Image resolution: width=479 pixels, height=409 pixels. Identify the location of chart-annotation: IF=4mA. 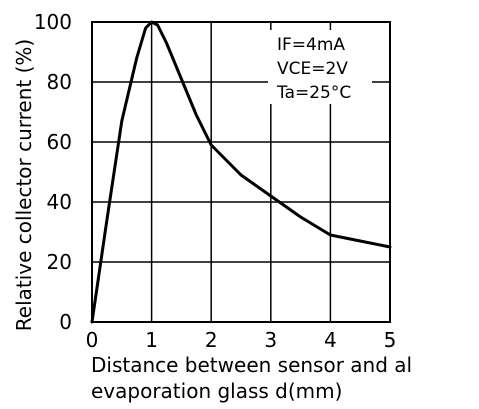
(311, 45).